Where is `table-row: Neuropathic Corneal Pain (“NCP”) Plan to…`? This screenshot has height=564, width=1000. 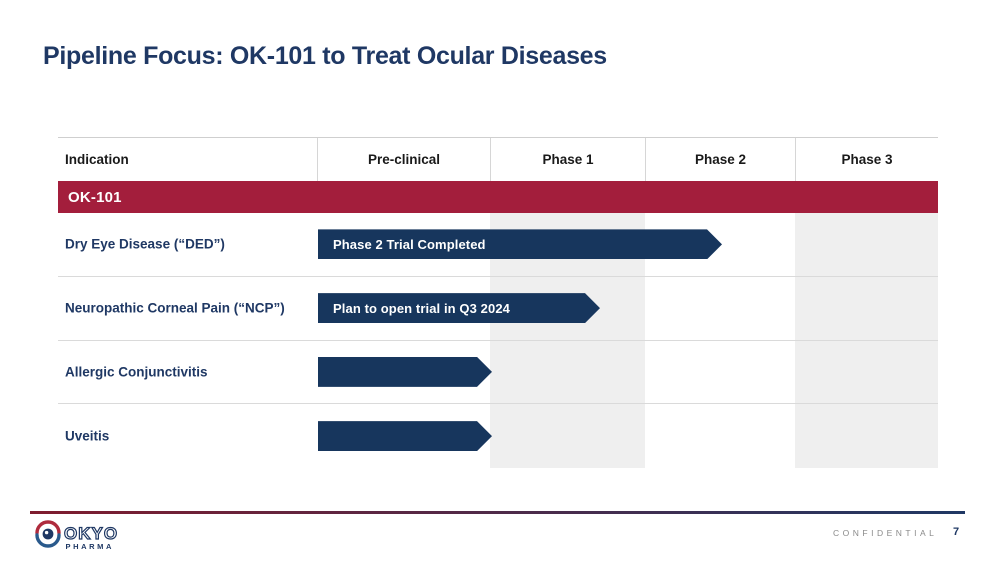
table-row: Neuropathic Corneal Pain (“NCP”) Plan to… is located at coordinates (498, 309).